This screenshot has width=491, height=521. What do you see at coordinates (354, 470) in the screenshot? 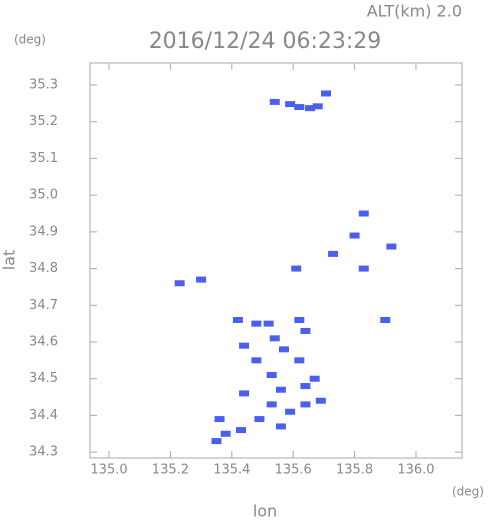
I see `x-tick-label: 135.8` at bounding box center [354, 470].